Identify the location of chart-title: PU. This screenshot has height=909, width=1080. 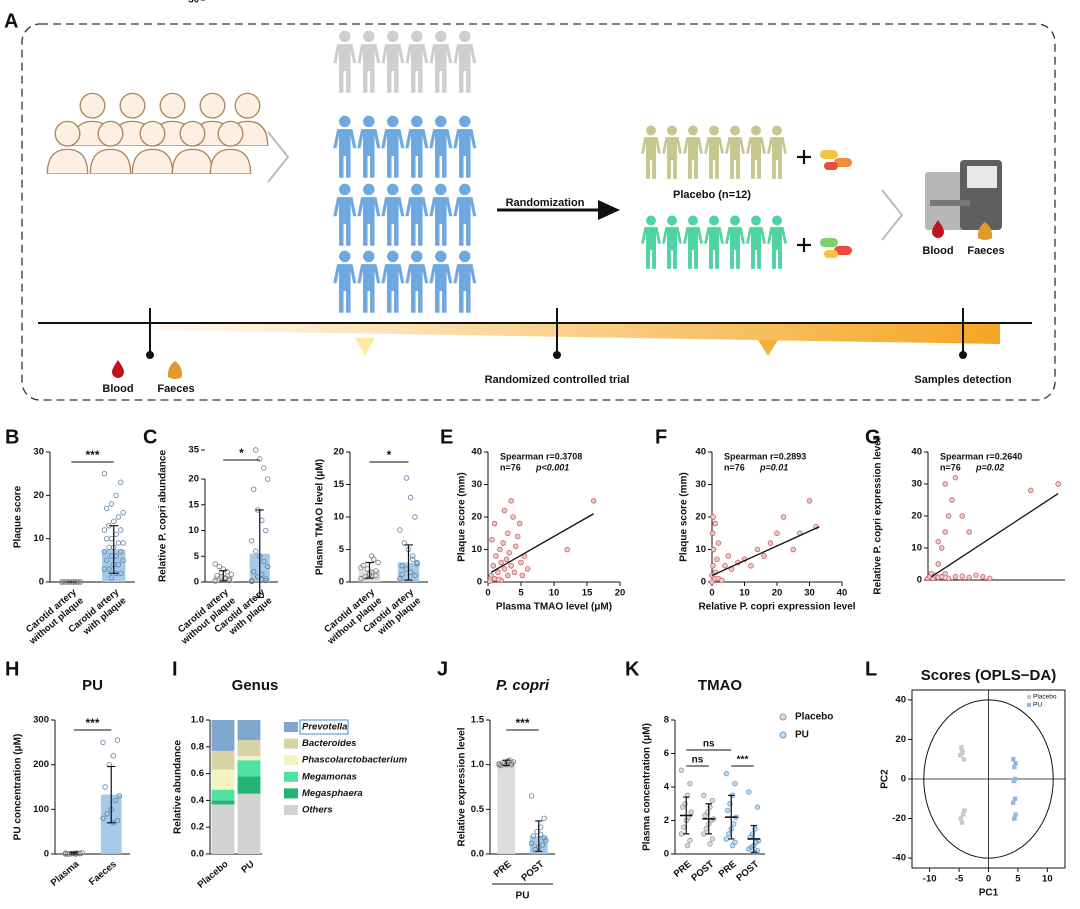
(92, 685).